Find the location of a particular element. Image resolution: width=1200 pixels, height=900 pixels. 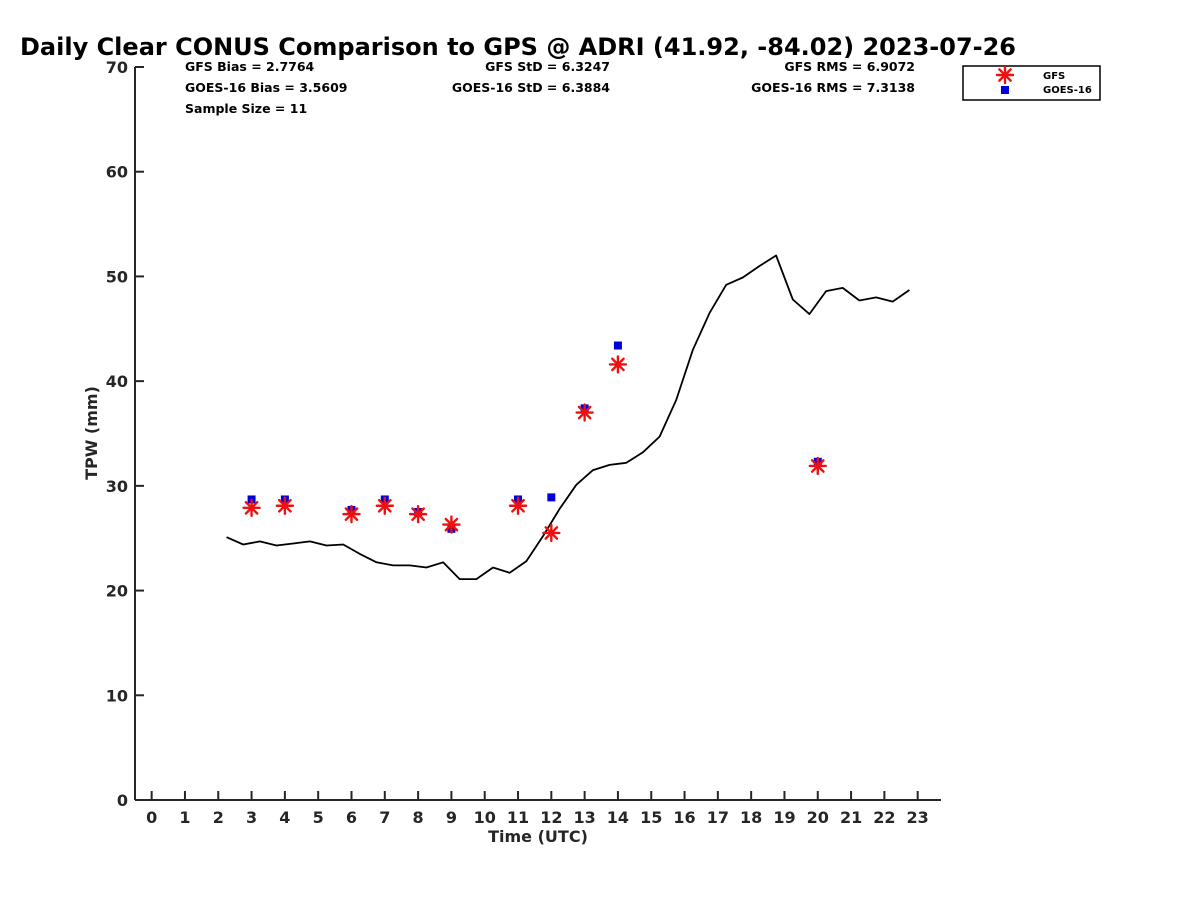

x-tick-label: 14 is located at coordinates (618, 817).